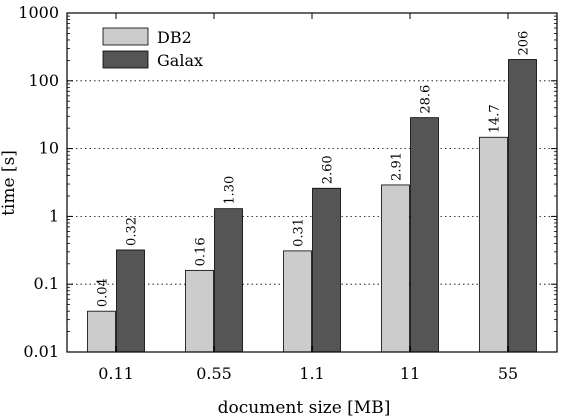 The height and width of the screenshot is (420, 571). What do you see at coordinates (174, 37) in the screenshot?
I see `legend-label-db2: DB2` at bounding box center [174, 37].